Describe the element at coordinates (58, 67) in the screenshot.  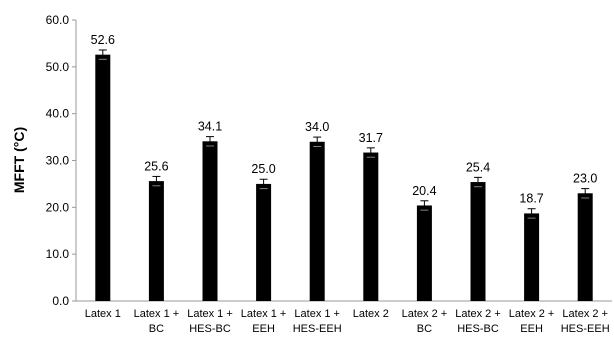
I see `y-tick-label: 50.0` at that location.